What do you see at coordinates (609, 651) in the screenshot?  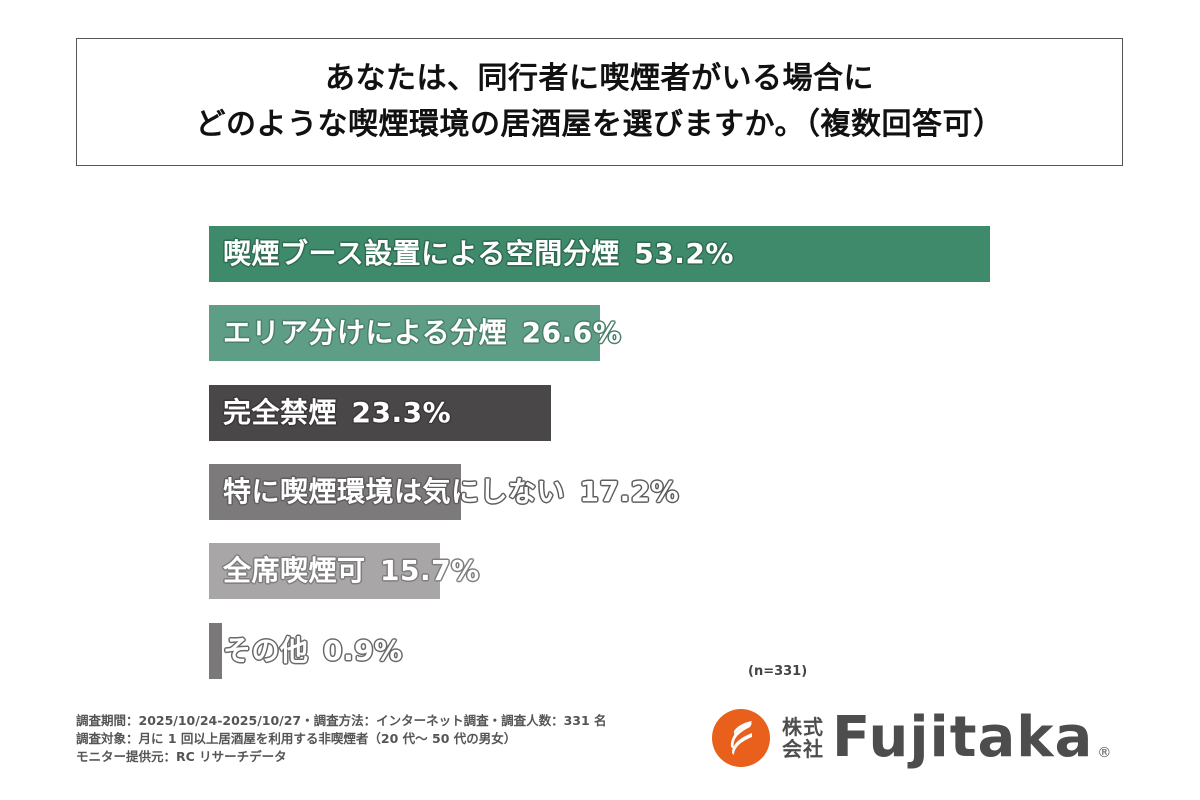 I see `bar-row: その他 0.9%` at bounding box center [609, 651].